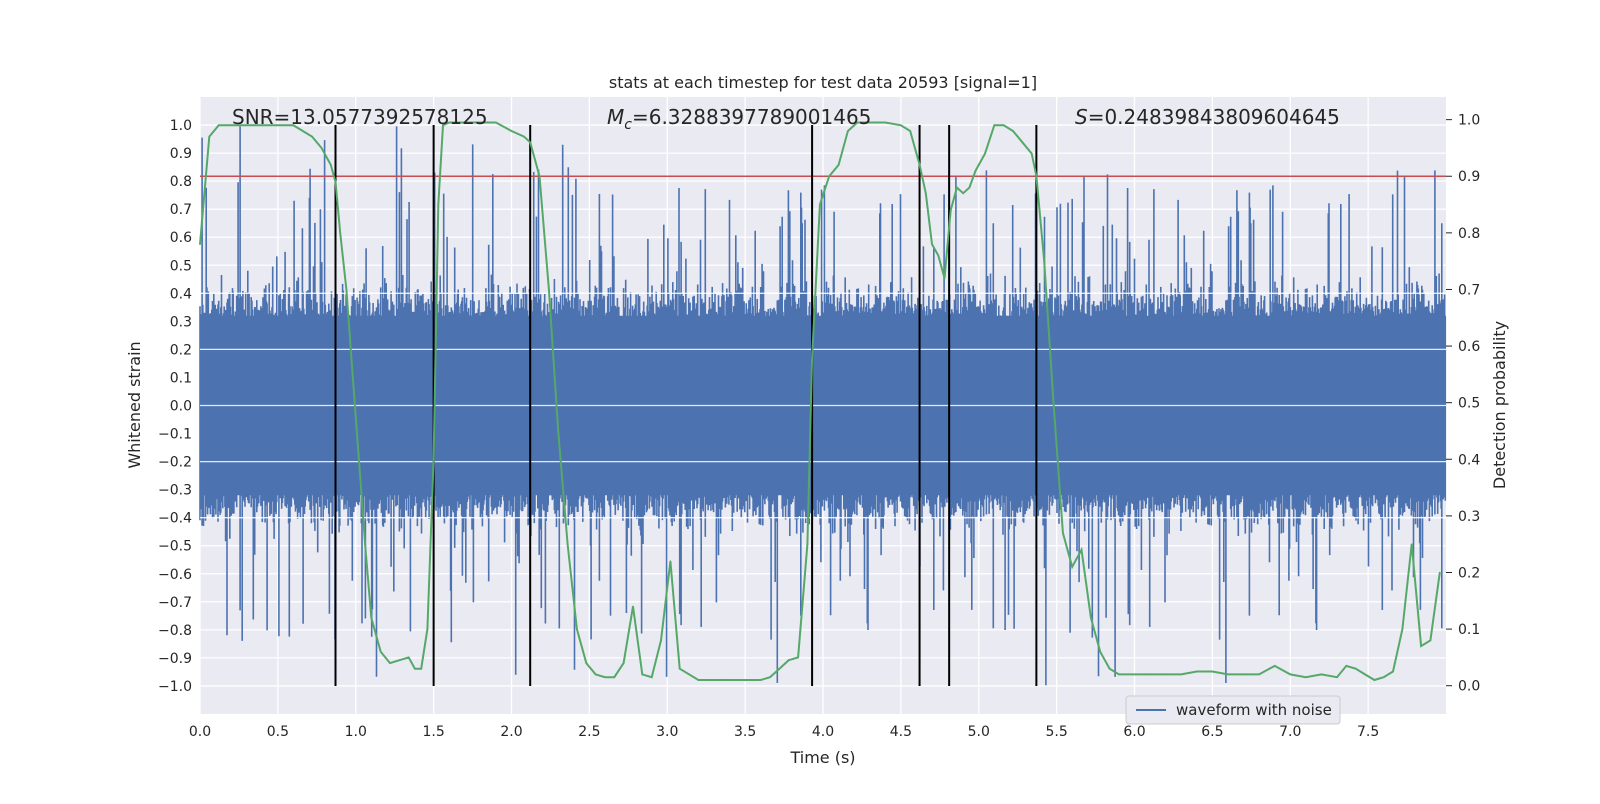  What do you see at coordinates (175, 547) in the screenshot?
I see `y-tick-label-left: −0.5` at bounding box center [175, 547].